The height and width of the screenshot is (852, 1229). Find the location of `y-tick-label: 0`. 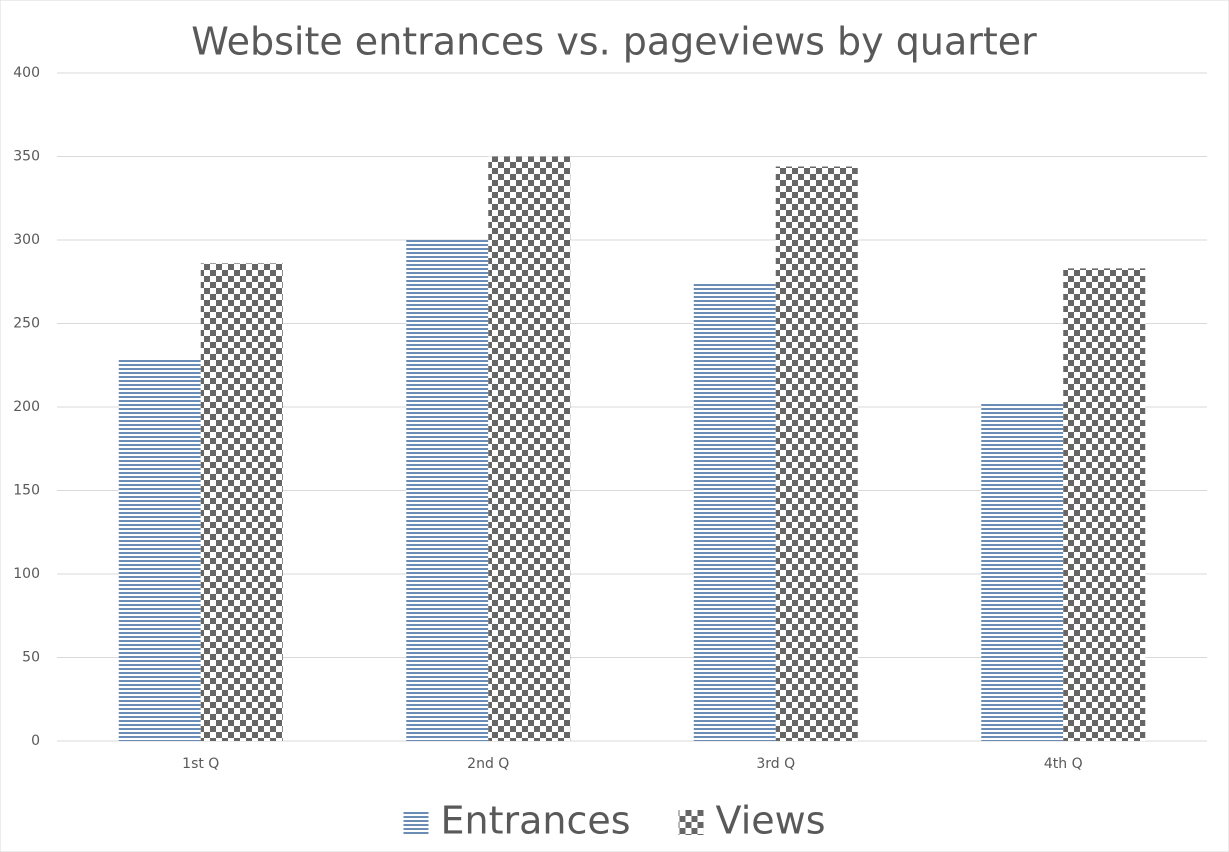

y-tick-label: 0 is located at coordinates (35, 741).